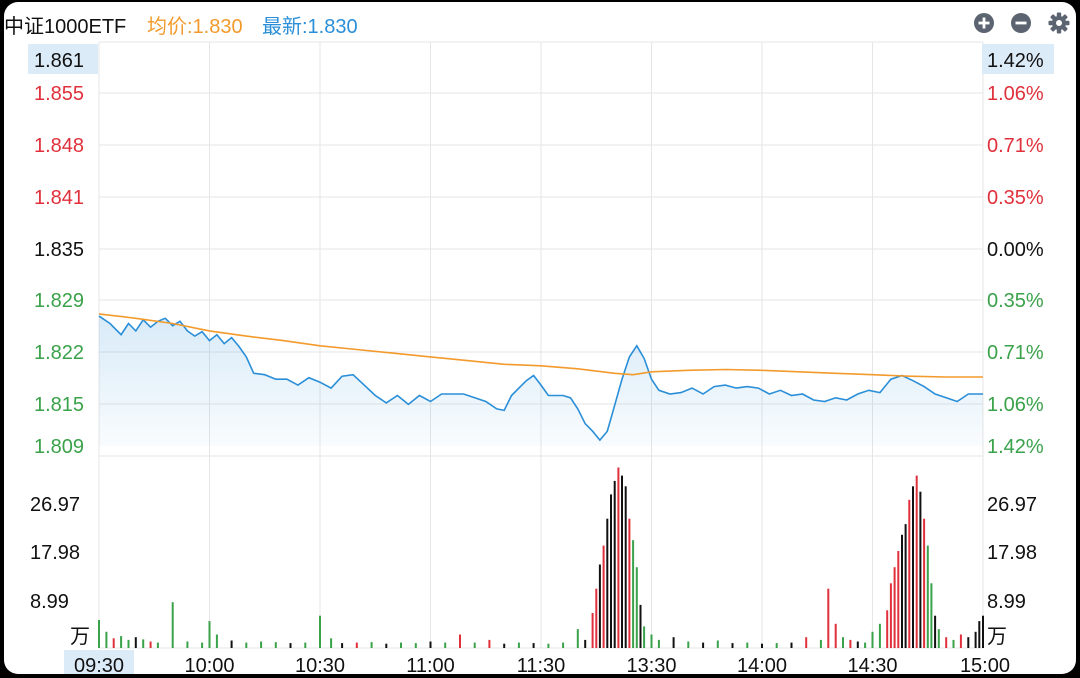 This screenshot has width=1080, height=678. Describe the element at coordinates (59, 146) in the screenshot. I see `price-tick-label: 1.848` at that location.